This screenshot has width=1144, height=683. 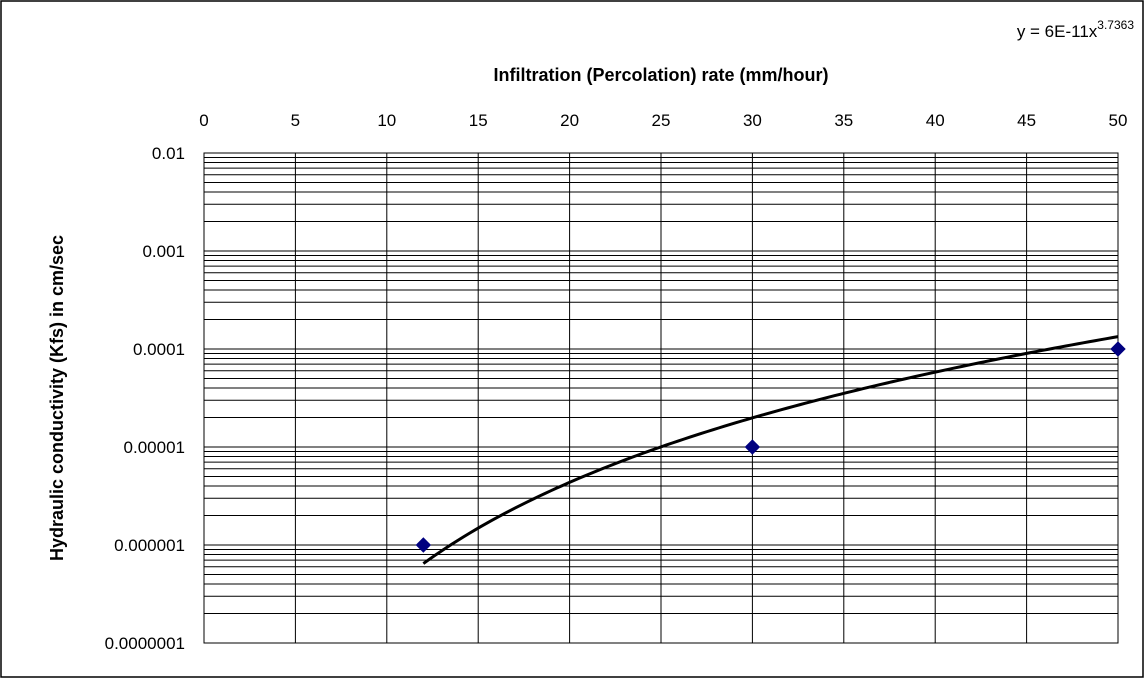 I want to click on y-tick-label: 0.001, so click(x=163, y=251).